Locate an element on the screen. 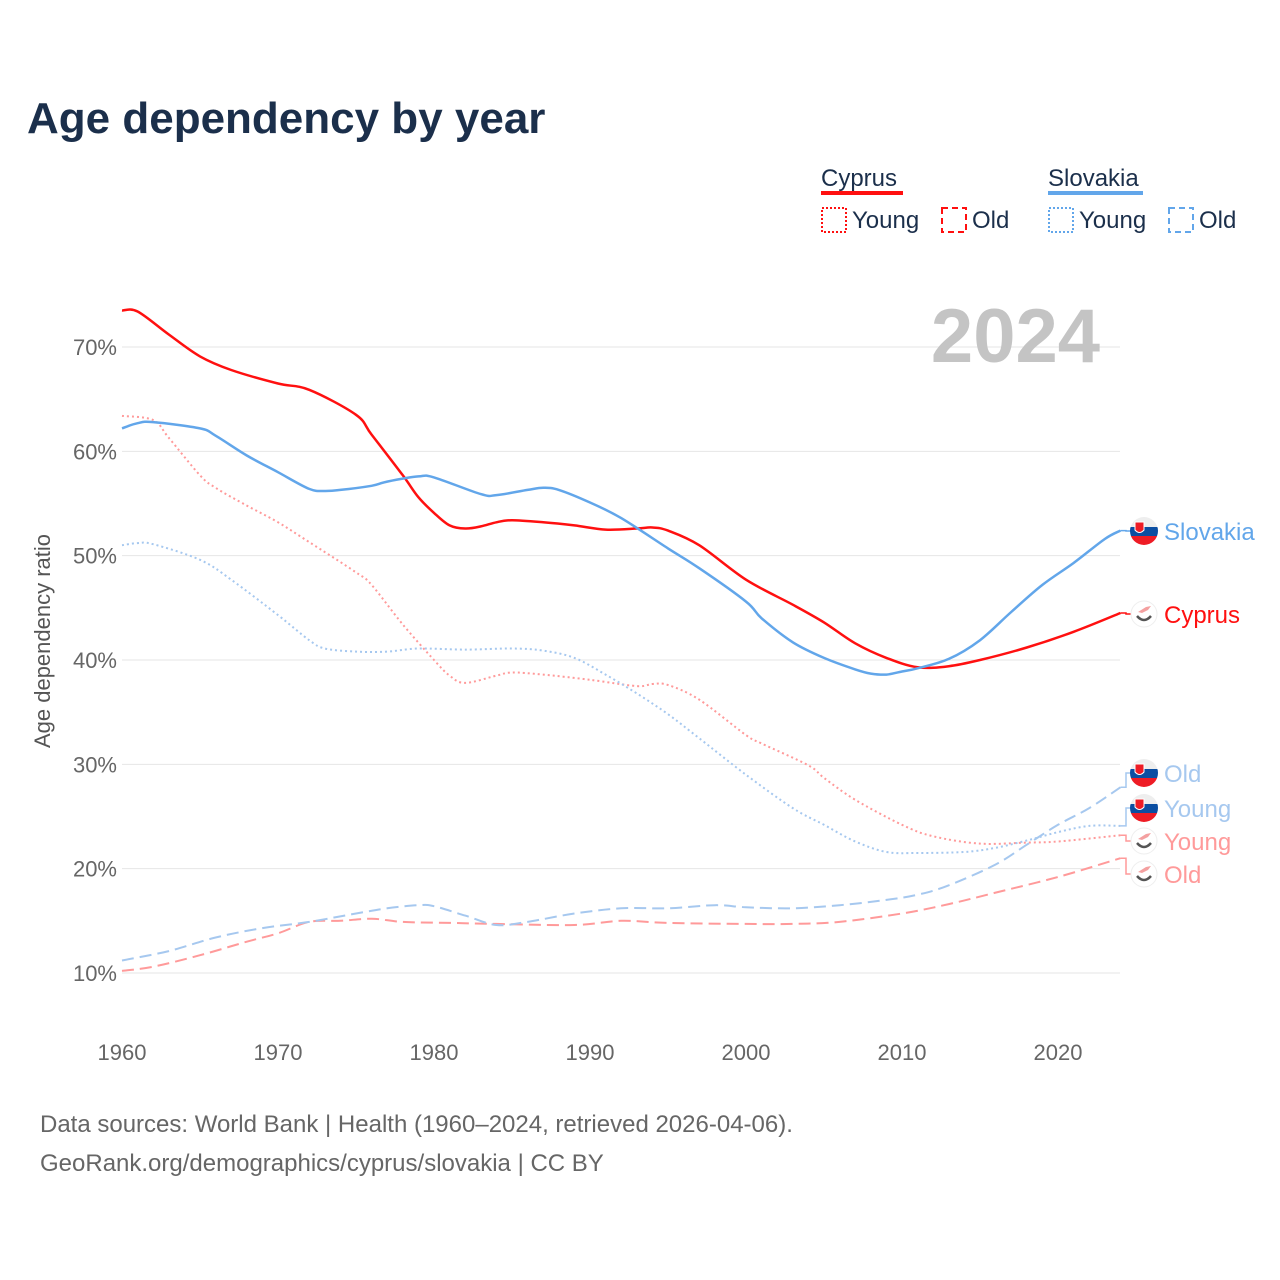 The height and width of the screenshot is (1280, 1280). end-label-cyprus-old: Old is located at coordinates (1182, 875).